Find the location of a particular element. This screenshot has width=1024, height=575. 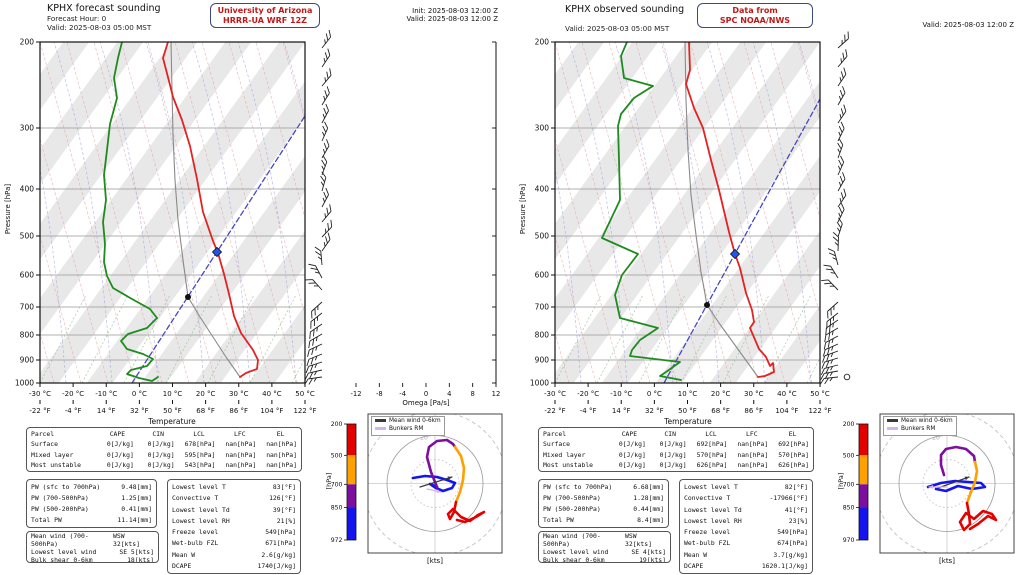

tick-label: -4 °F is located at coordinates (73, 411).